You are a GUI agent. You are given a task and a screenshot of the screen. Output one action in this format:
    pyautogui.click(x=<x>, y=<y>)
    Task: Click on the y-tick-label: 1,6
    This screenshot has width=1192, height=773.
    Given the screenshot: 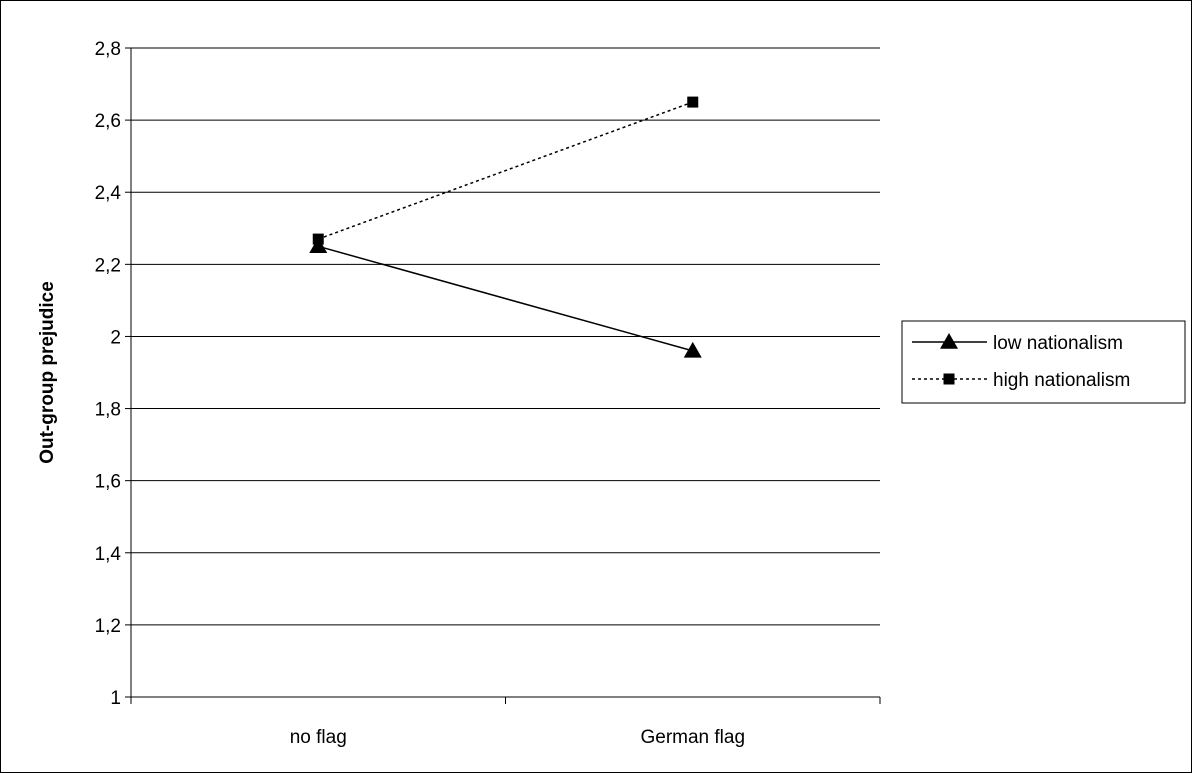 What is the action you would take?
    pyautogui.click(x=108, y=482)
    